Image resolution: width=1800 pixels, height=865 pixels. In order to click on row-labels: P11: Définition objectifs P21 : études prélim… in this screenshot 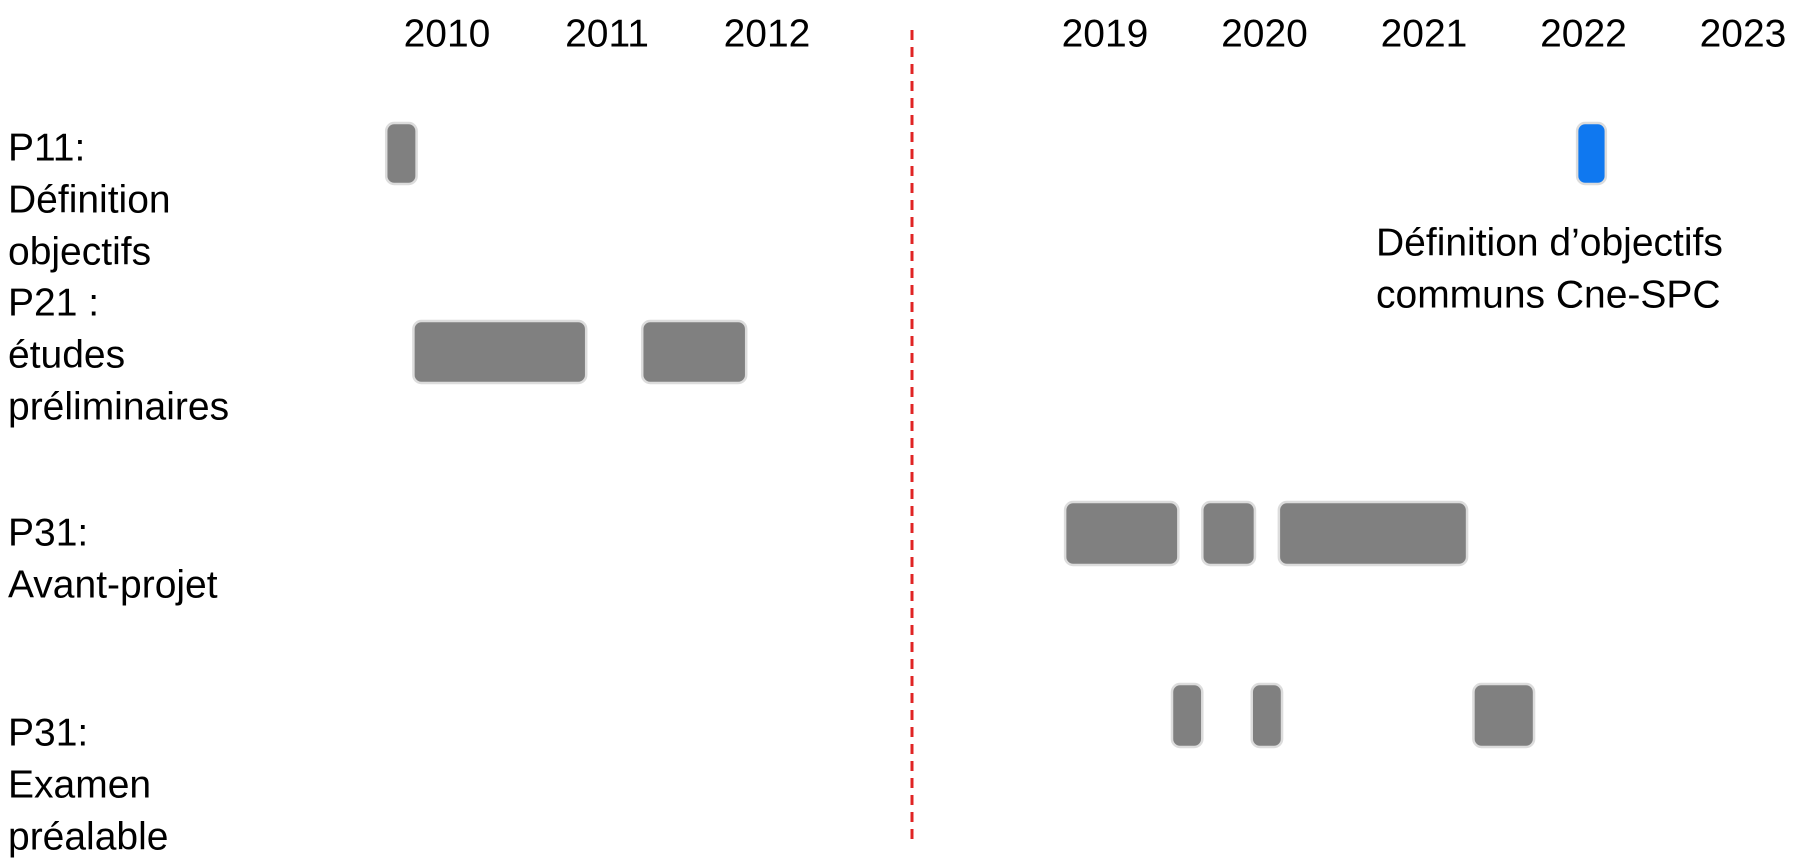, I will do `click(118, 492)`.